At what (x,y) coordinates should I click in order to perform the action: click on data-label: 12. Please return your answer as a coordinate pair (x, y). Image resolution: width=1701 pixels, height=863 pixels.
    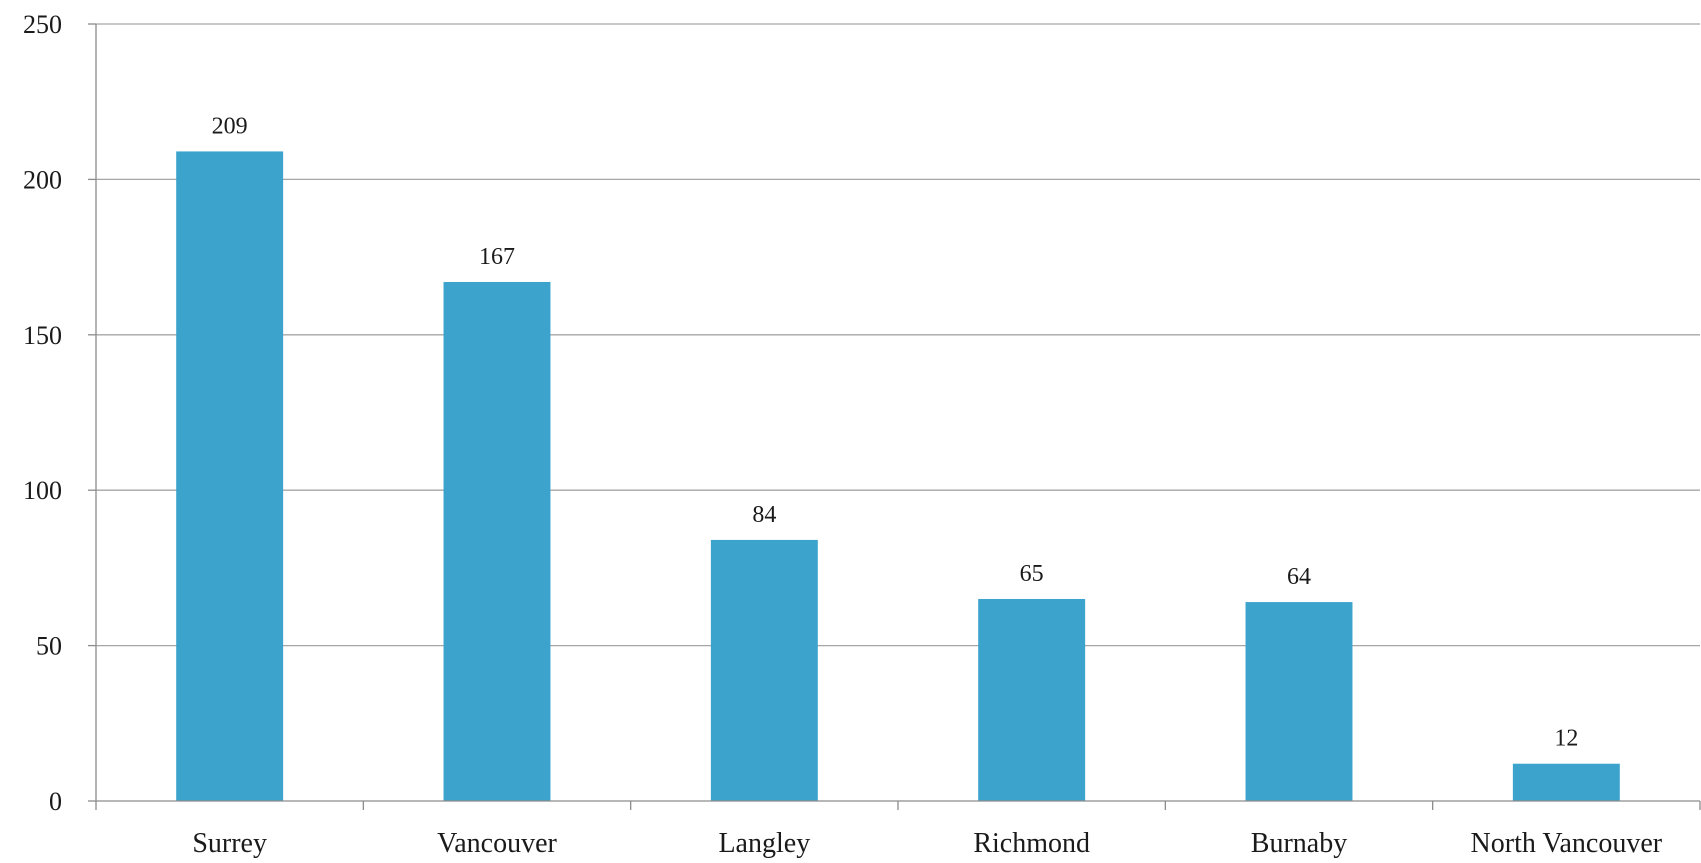
    Looking at the image, I should click on (1566, 739).